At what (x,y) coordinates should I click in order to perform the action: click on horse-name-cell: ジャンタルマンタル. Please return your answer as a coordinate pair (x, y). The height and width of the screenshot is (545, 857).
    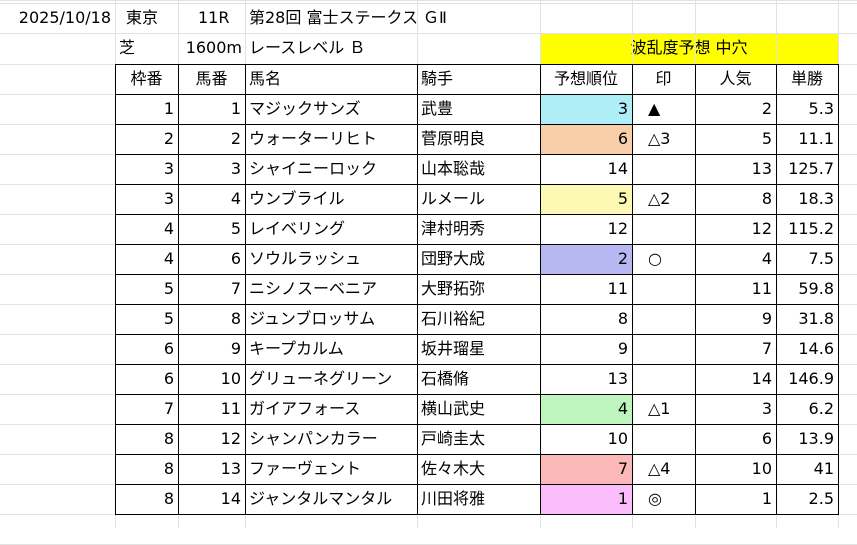
    Looking at the image, I should click on (321, 498).